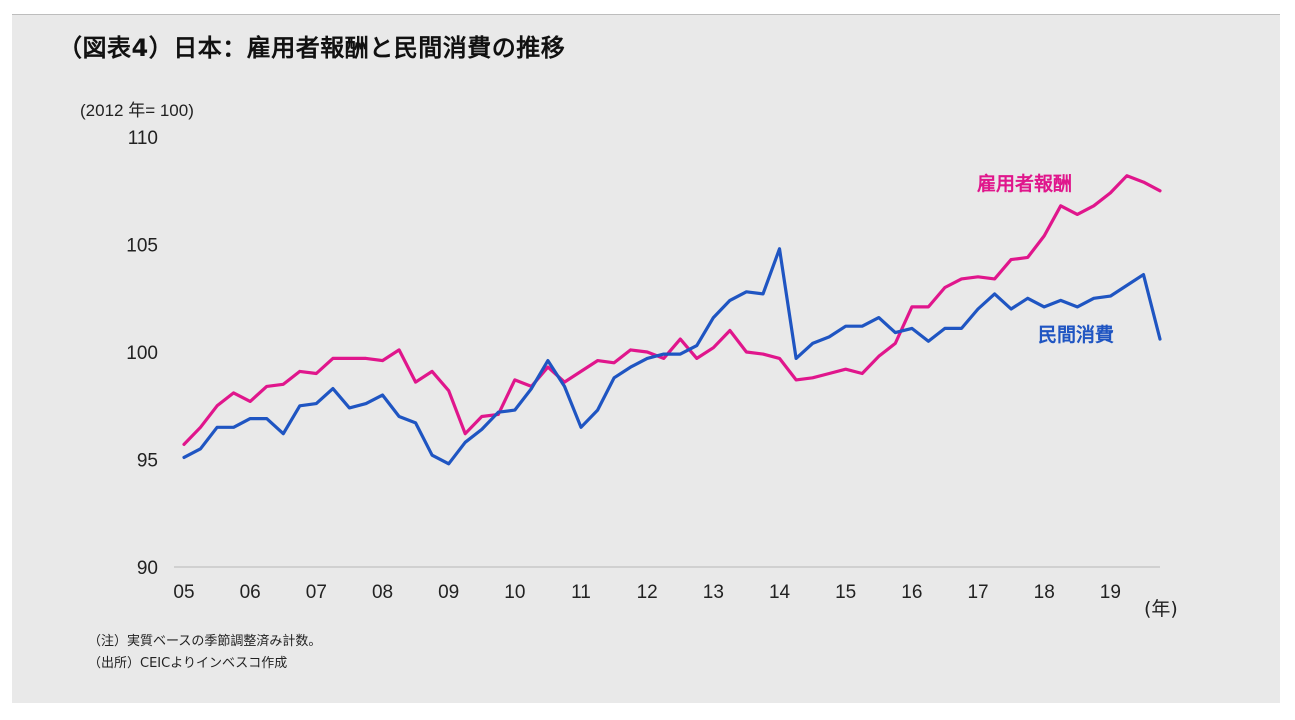 Image resolution: width=1295 pixels, height=720 pixels. What do you see at coordinates (147, 461) in the screenshot?
I see `y-tick-label: 95` at bounding box center [147, 461].